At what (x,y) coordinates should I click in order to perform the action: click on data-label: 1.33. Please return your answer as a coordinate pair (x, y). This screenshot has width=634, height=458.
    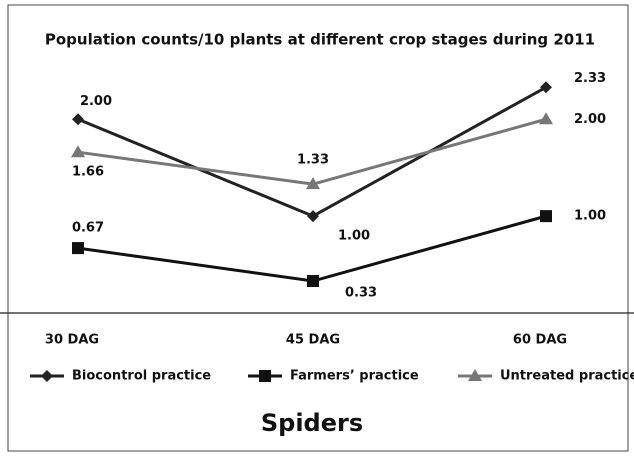
    Looking at the image, I should click on (313, 160).